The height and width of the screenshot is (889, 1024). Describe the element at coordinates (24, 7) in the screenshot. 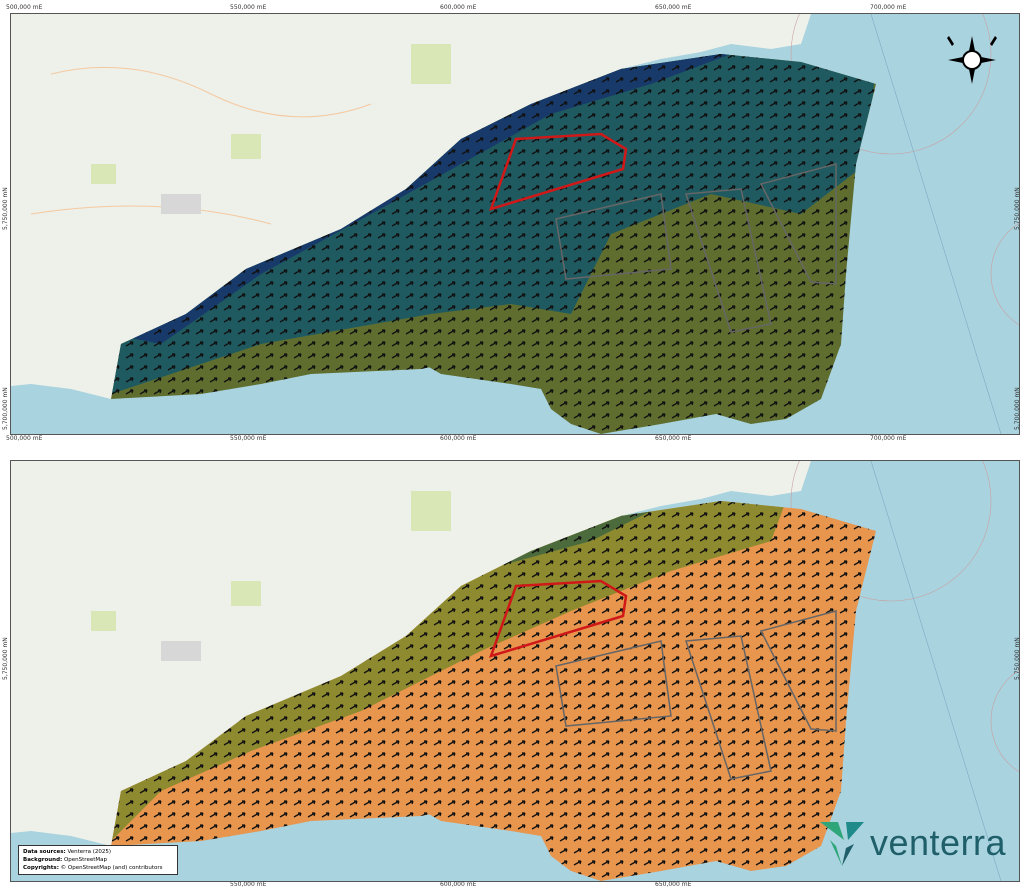

I see `x-tick-top-1: 500,000 mE` at that location.